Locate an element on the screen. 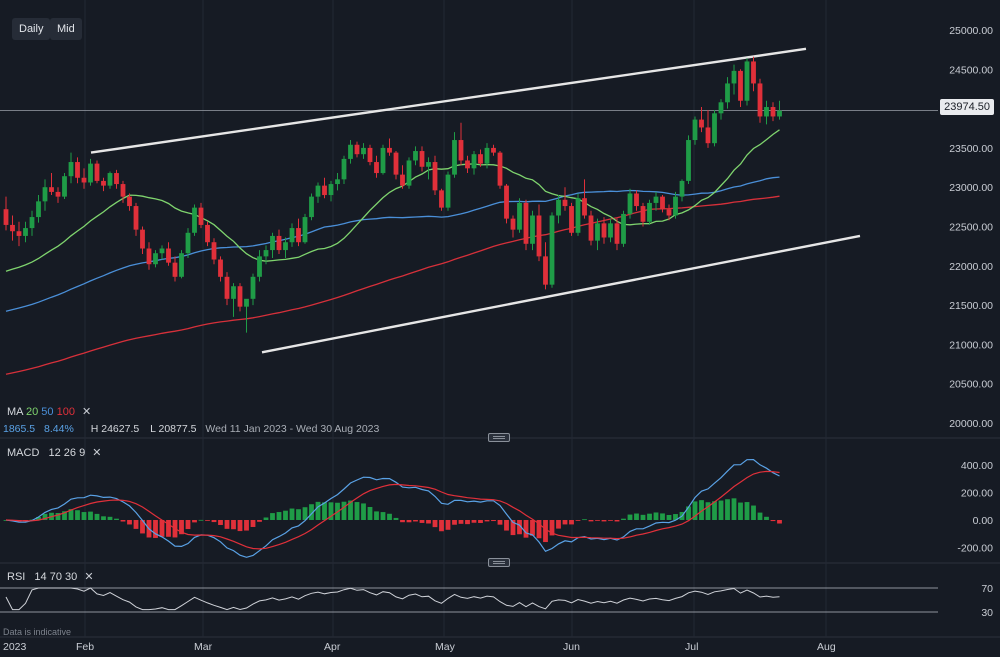  price-pane-resize-handle is located at coordinates (499, 437).